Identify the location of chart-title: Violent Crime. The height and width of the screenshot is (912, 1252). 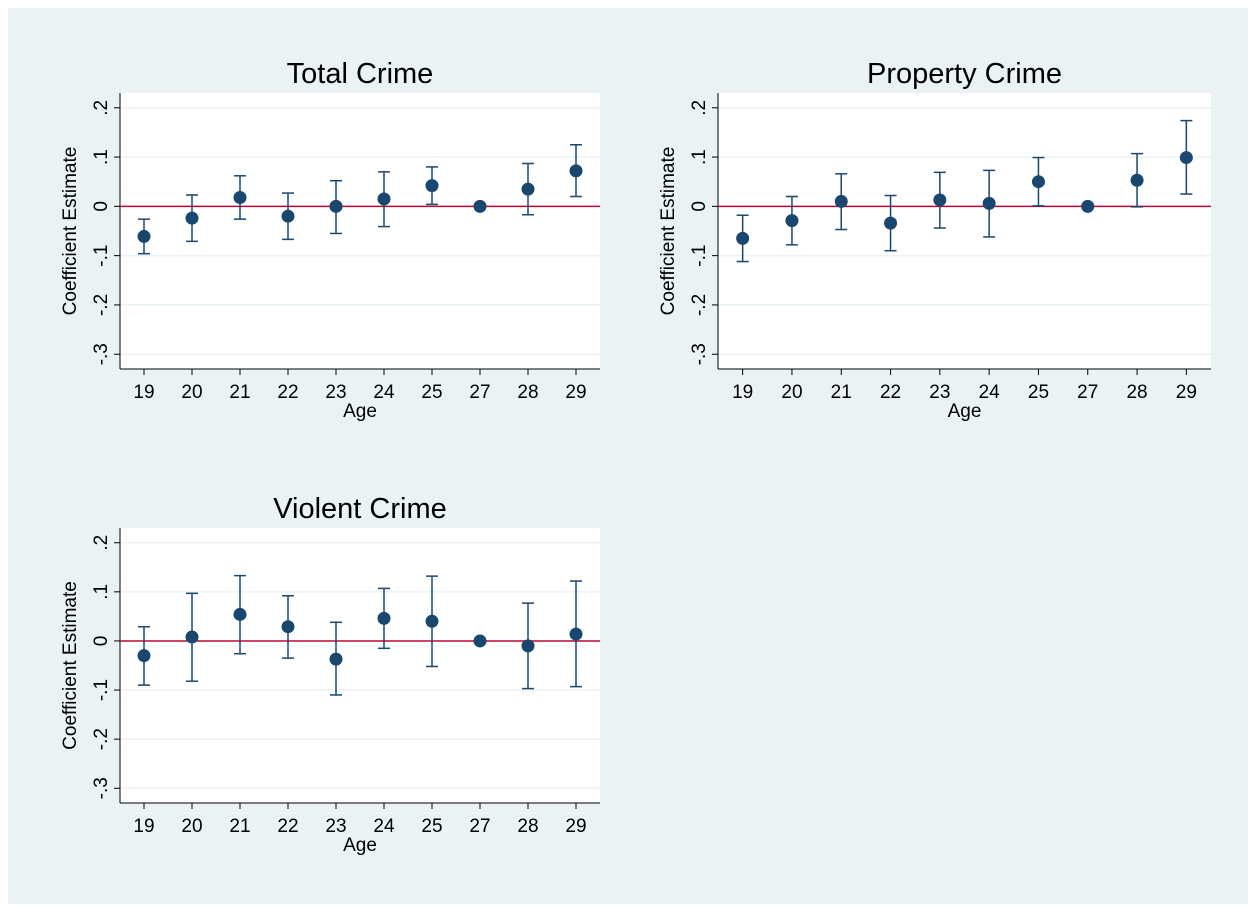
(360, 509).